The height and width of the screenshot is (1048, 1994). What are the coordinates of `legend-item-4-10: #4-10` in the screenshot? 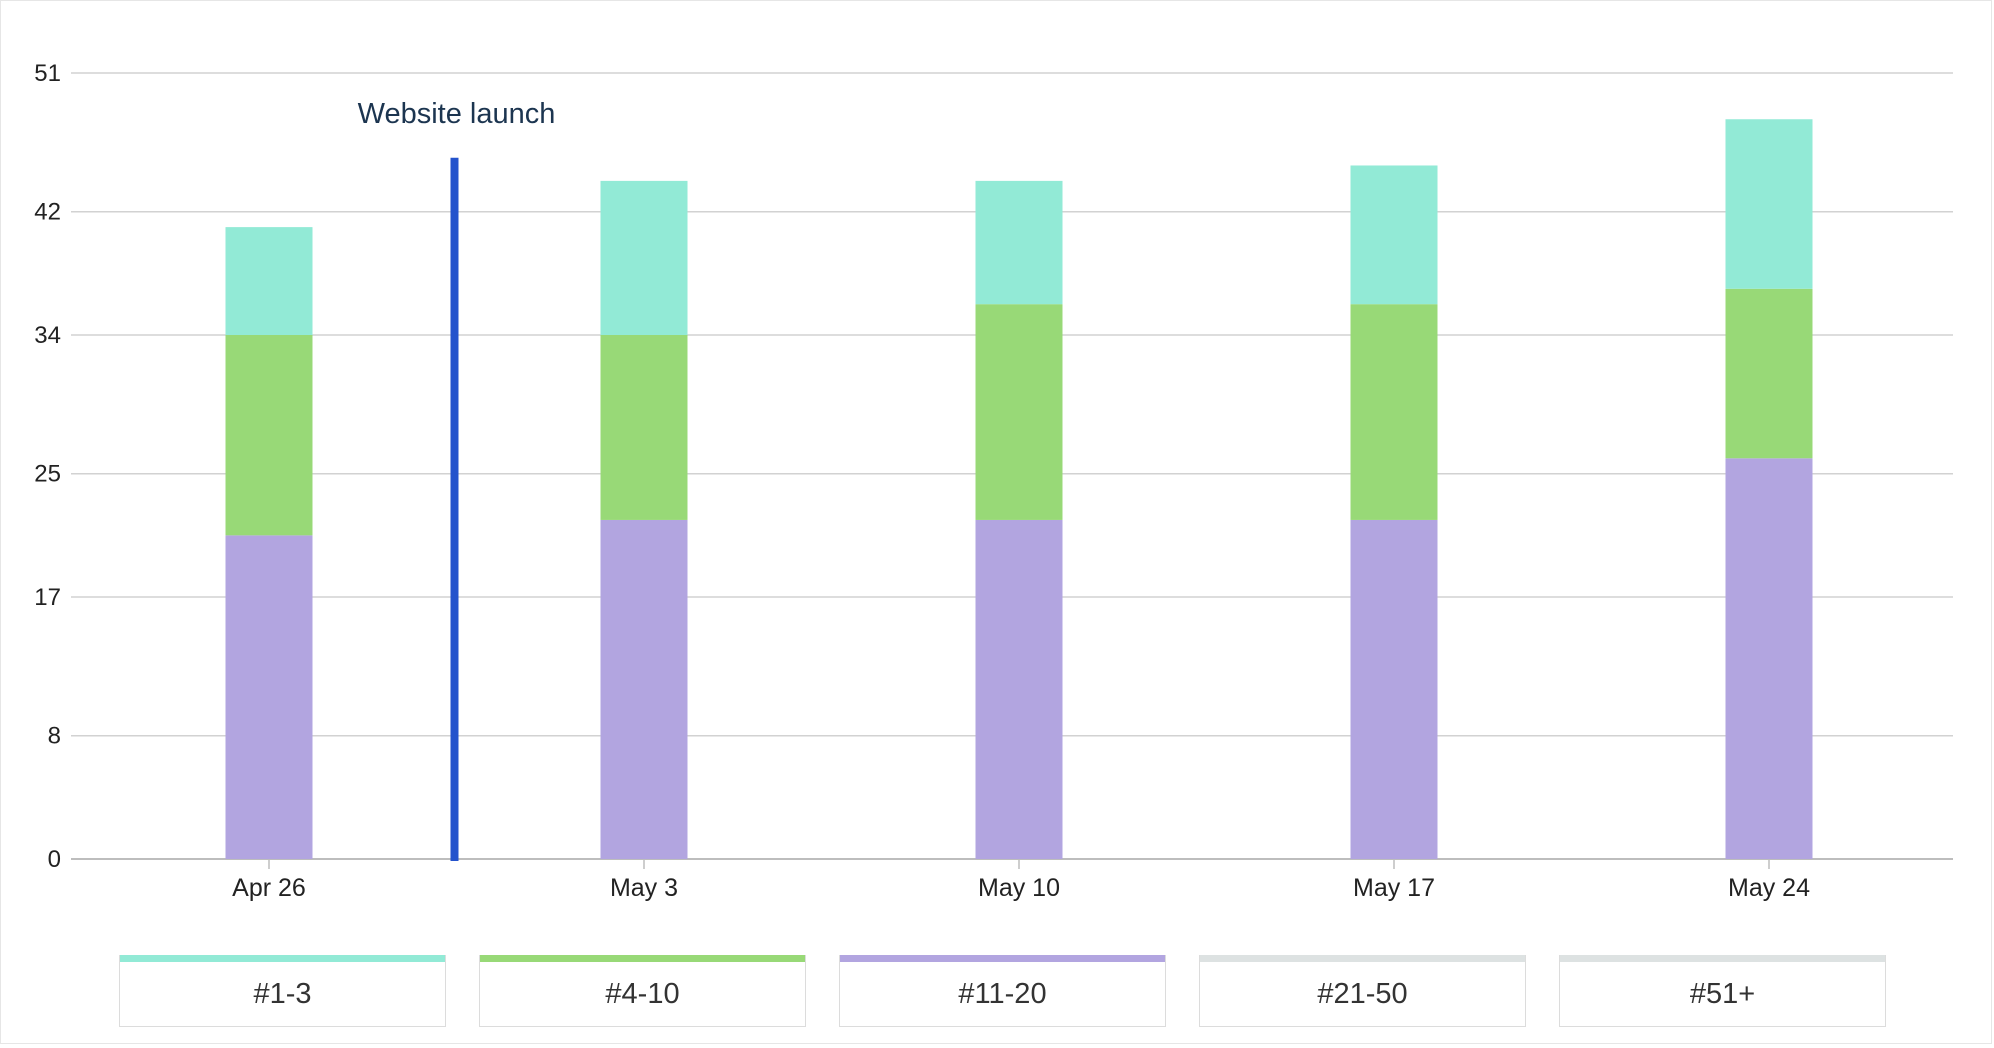 It's located at (642, 991).